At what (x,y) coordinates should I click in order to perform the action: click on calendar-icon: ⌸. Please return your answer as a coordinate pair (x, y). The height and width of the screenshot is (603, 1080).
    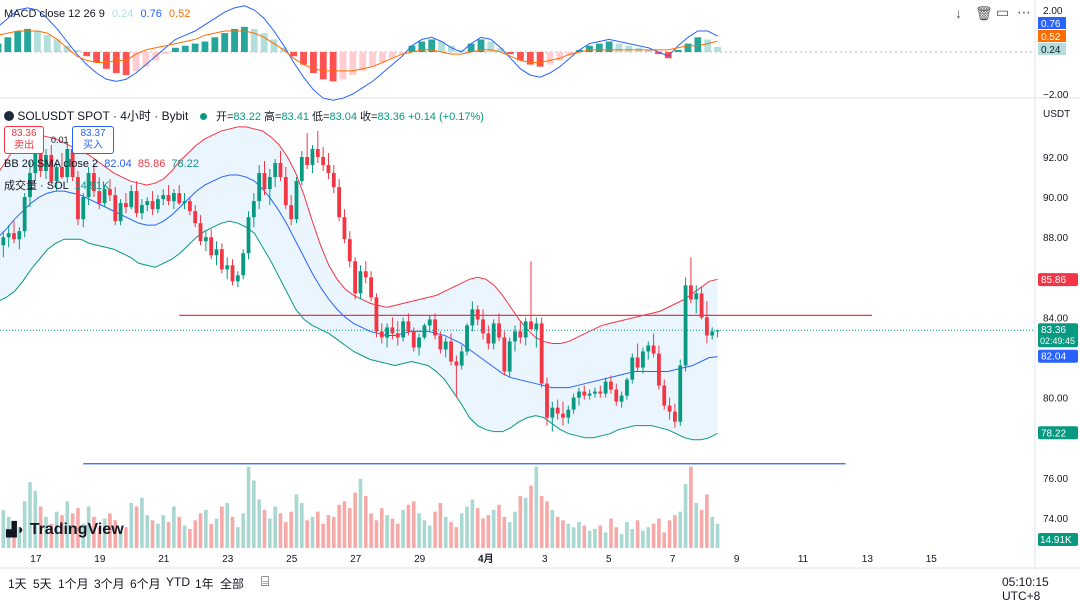
    Looking at the image, I should click on (265, 581).